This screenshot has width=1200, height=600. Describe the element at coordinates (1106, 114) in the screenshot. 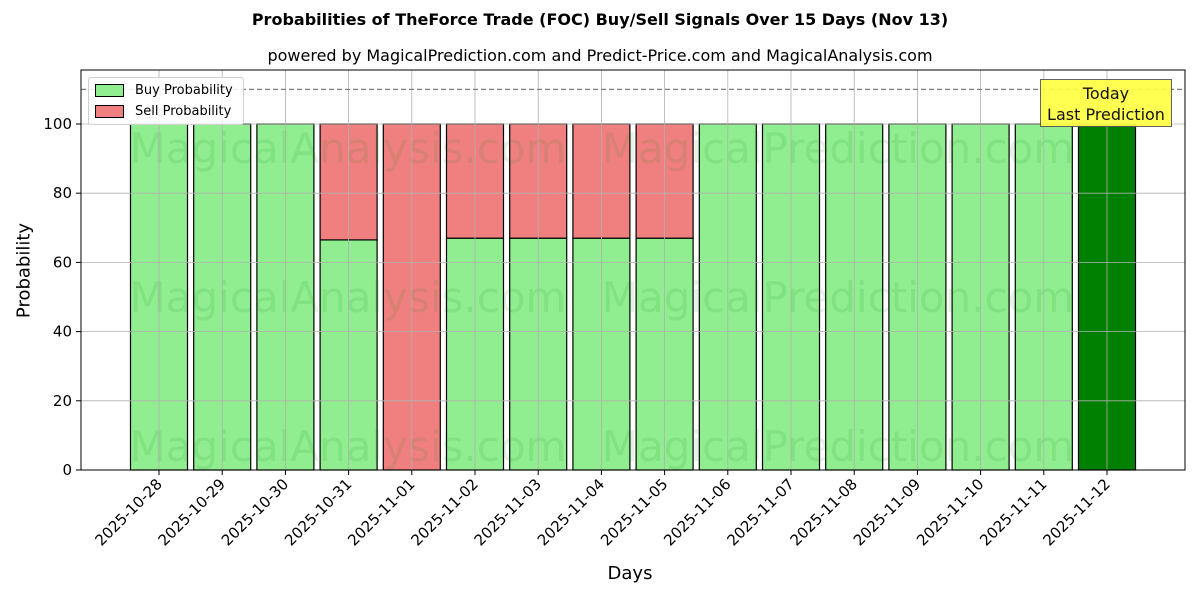

I see `last-prediction-label: Last Prediction` at that location.